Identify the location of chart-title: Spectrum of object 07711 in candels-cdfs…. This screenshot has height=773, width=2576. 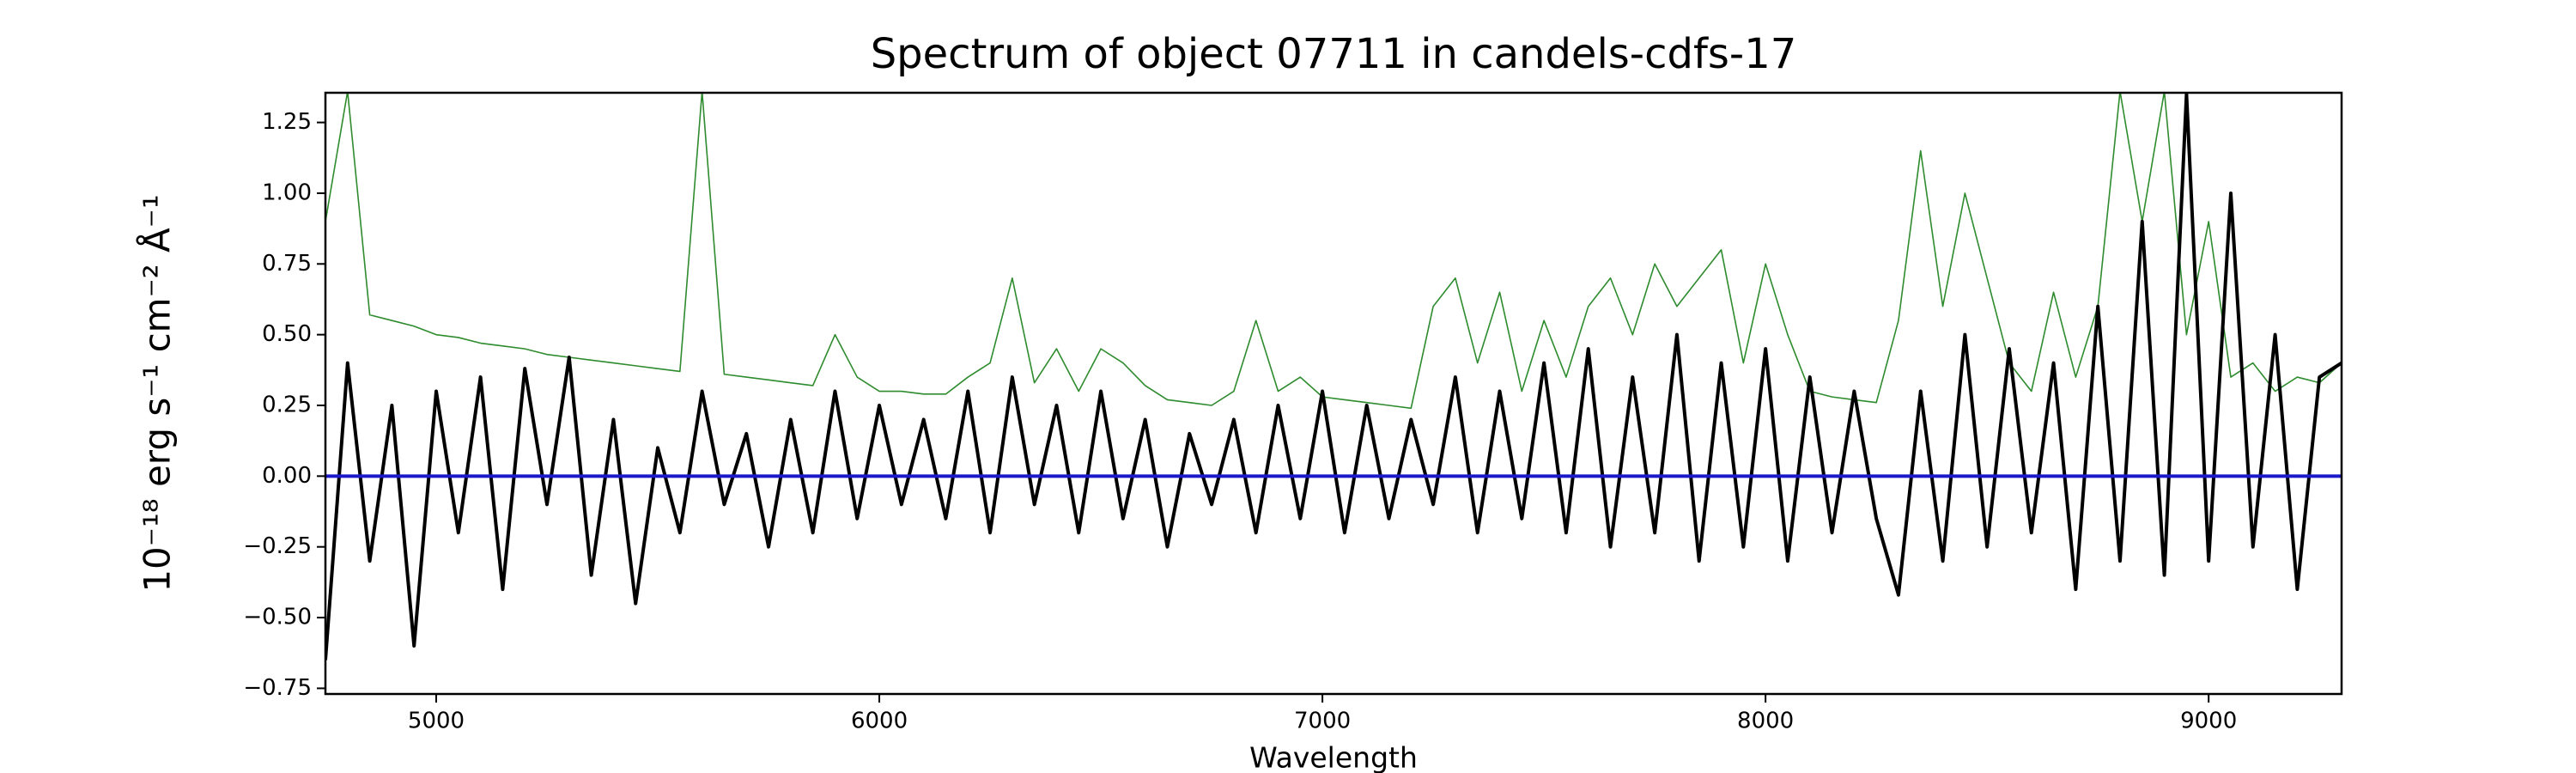
(1334, 54).